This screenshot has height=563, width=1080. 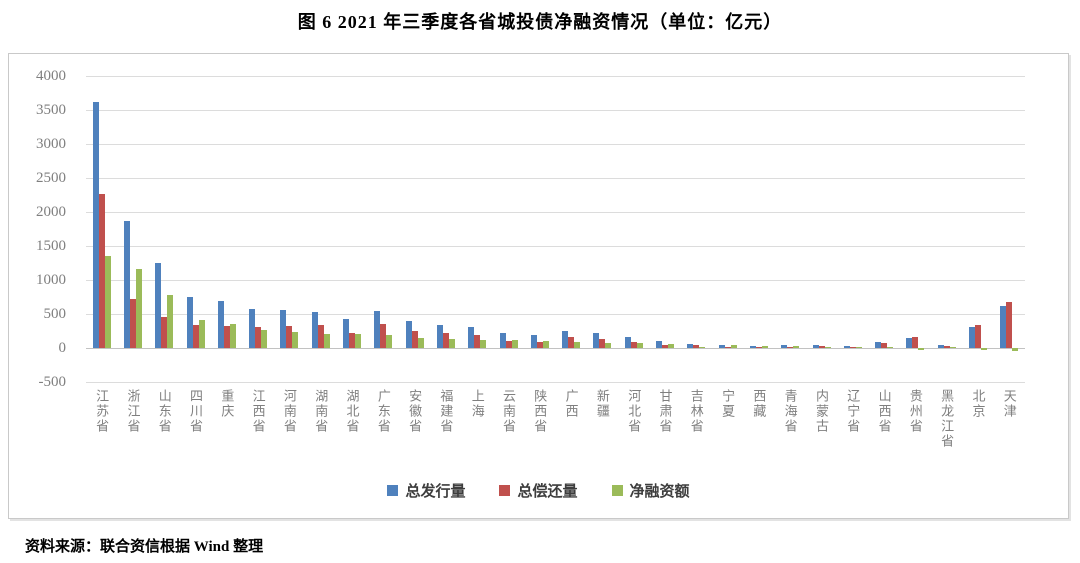 What do you see at coordinates (555, 348) in the screenshot?
I see `x-axis-line` at bounding box center [555, 348].